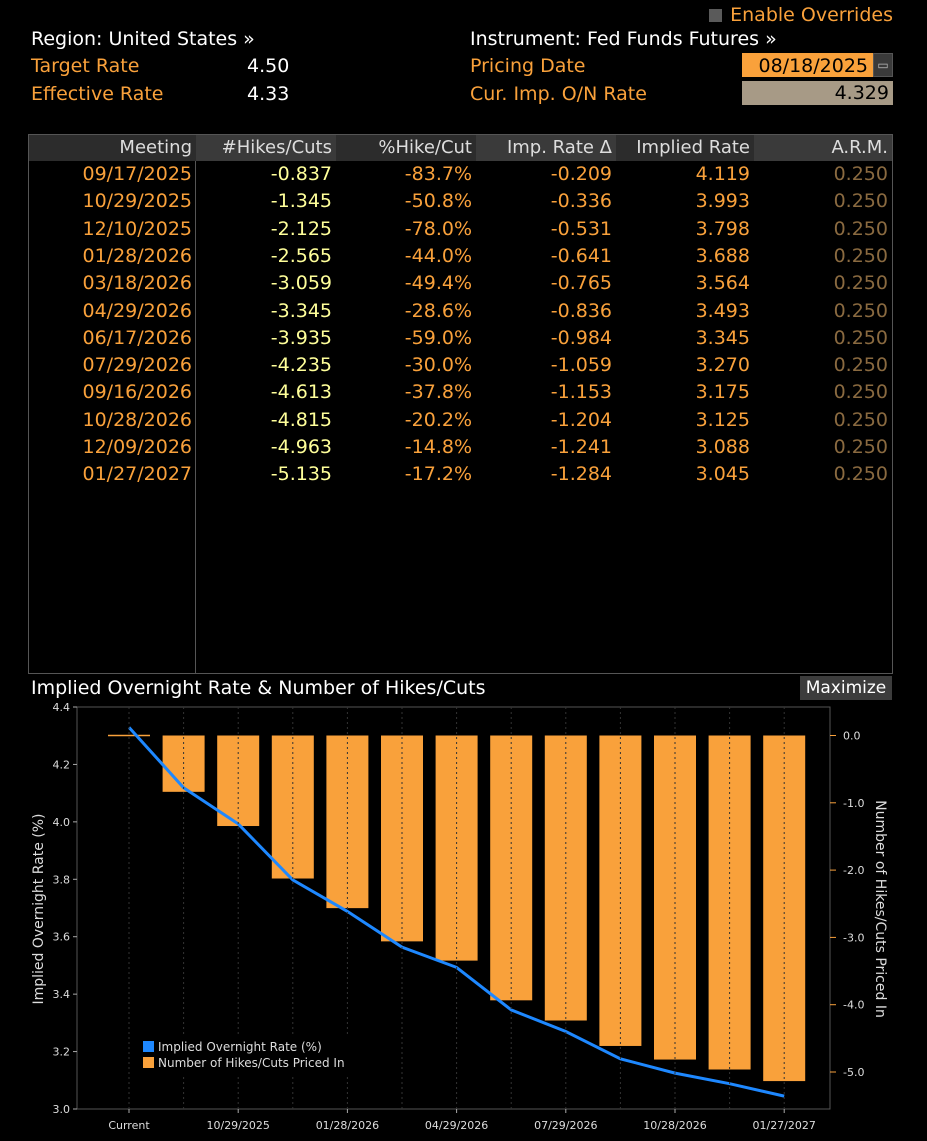 The height and width of the screenshot is (1141, 927). Describe the element at coordinates (722, 392) in the screenshot. I see `cell-implied-rate: 3.175` at that location.